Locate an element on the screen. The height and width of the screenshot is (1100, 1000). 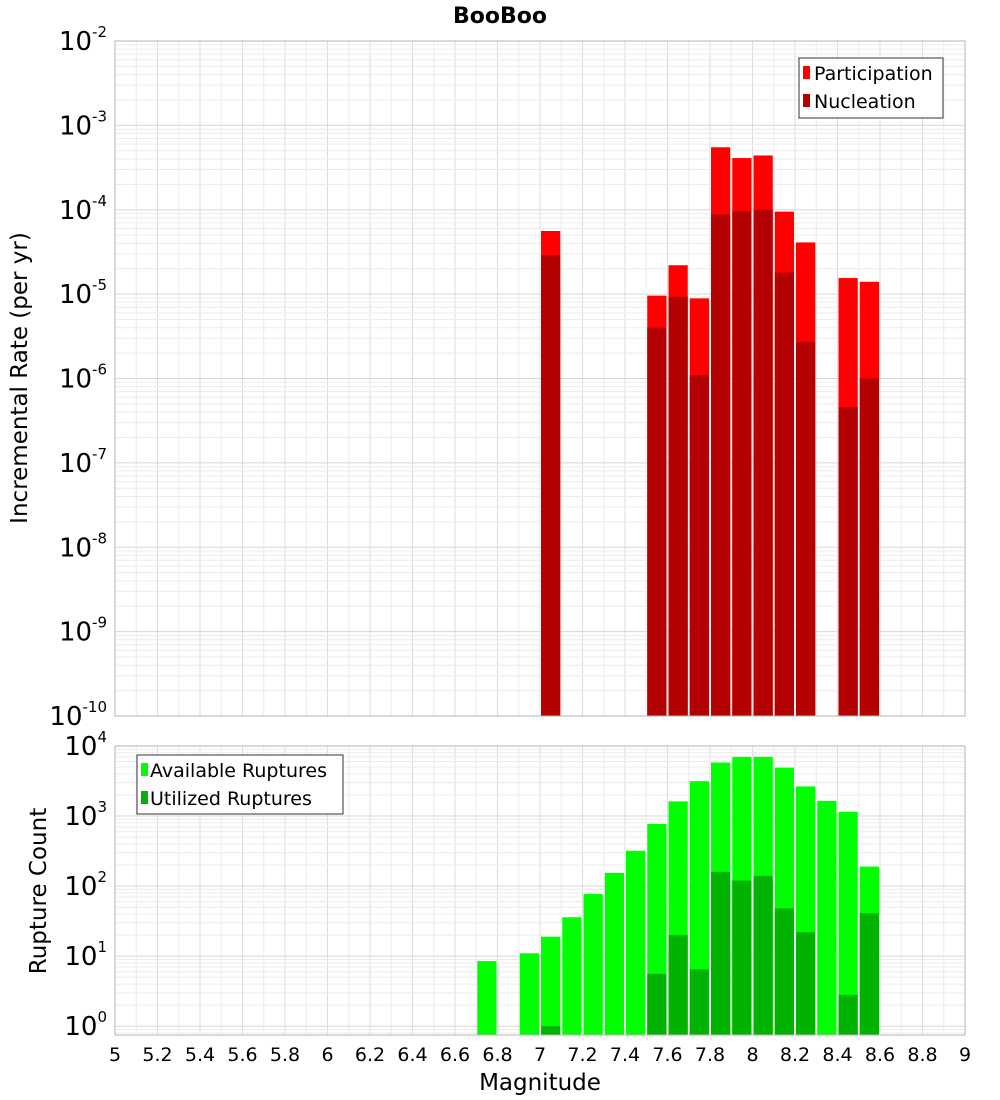
rate-y-tick-label: 10⁻¹⁰ is located at coordinates (78, 715).